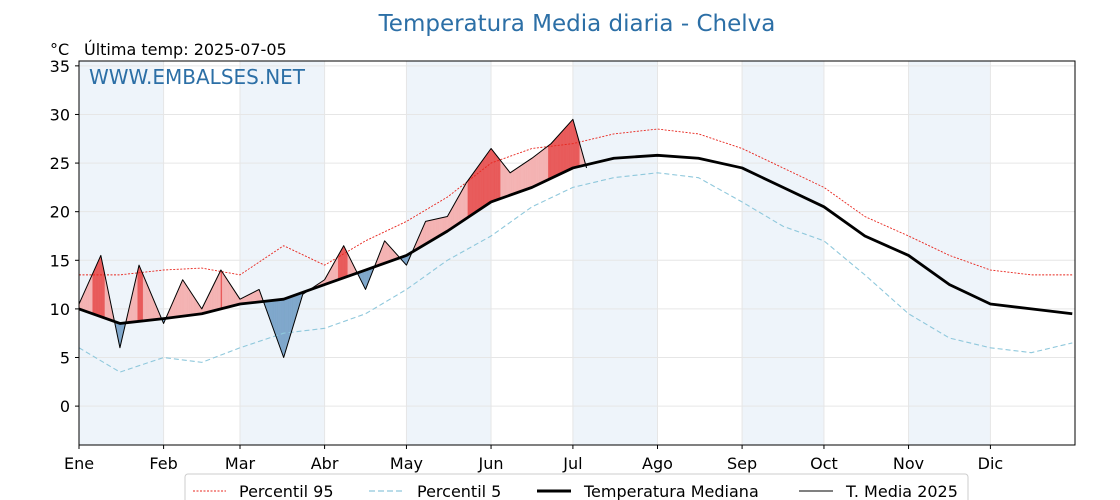  What do you see at coordinates (901, 491) in the screenshot?
I see `legend-label-current: T. Media 2025` at bounding box center [901, 491].